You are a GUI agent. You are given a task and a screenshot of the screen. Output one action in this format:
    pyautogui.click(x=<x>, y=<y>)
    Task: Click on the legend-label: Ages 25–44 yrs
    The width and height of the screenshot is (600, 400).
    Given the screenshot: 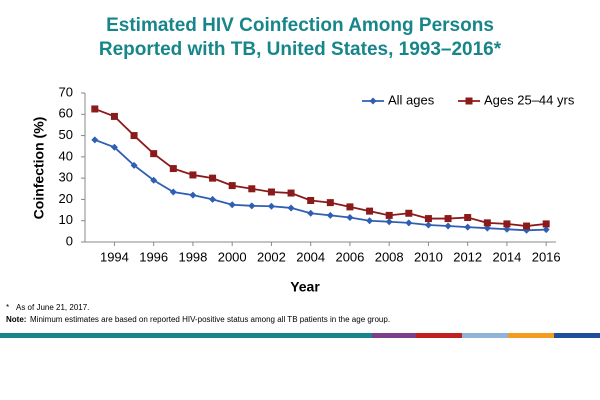 What is the action you would take?
    pyautogui.click(x=529, y=99)
    